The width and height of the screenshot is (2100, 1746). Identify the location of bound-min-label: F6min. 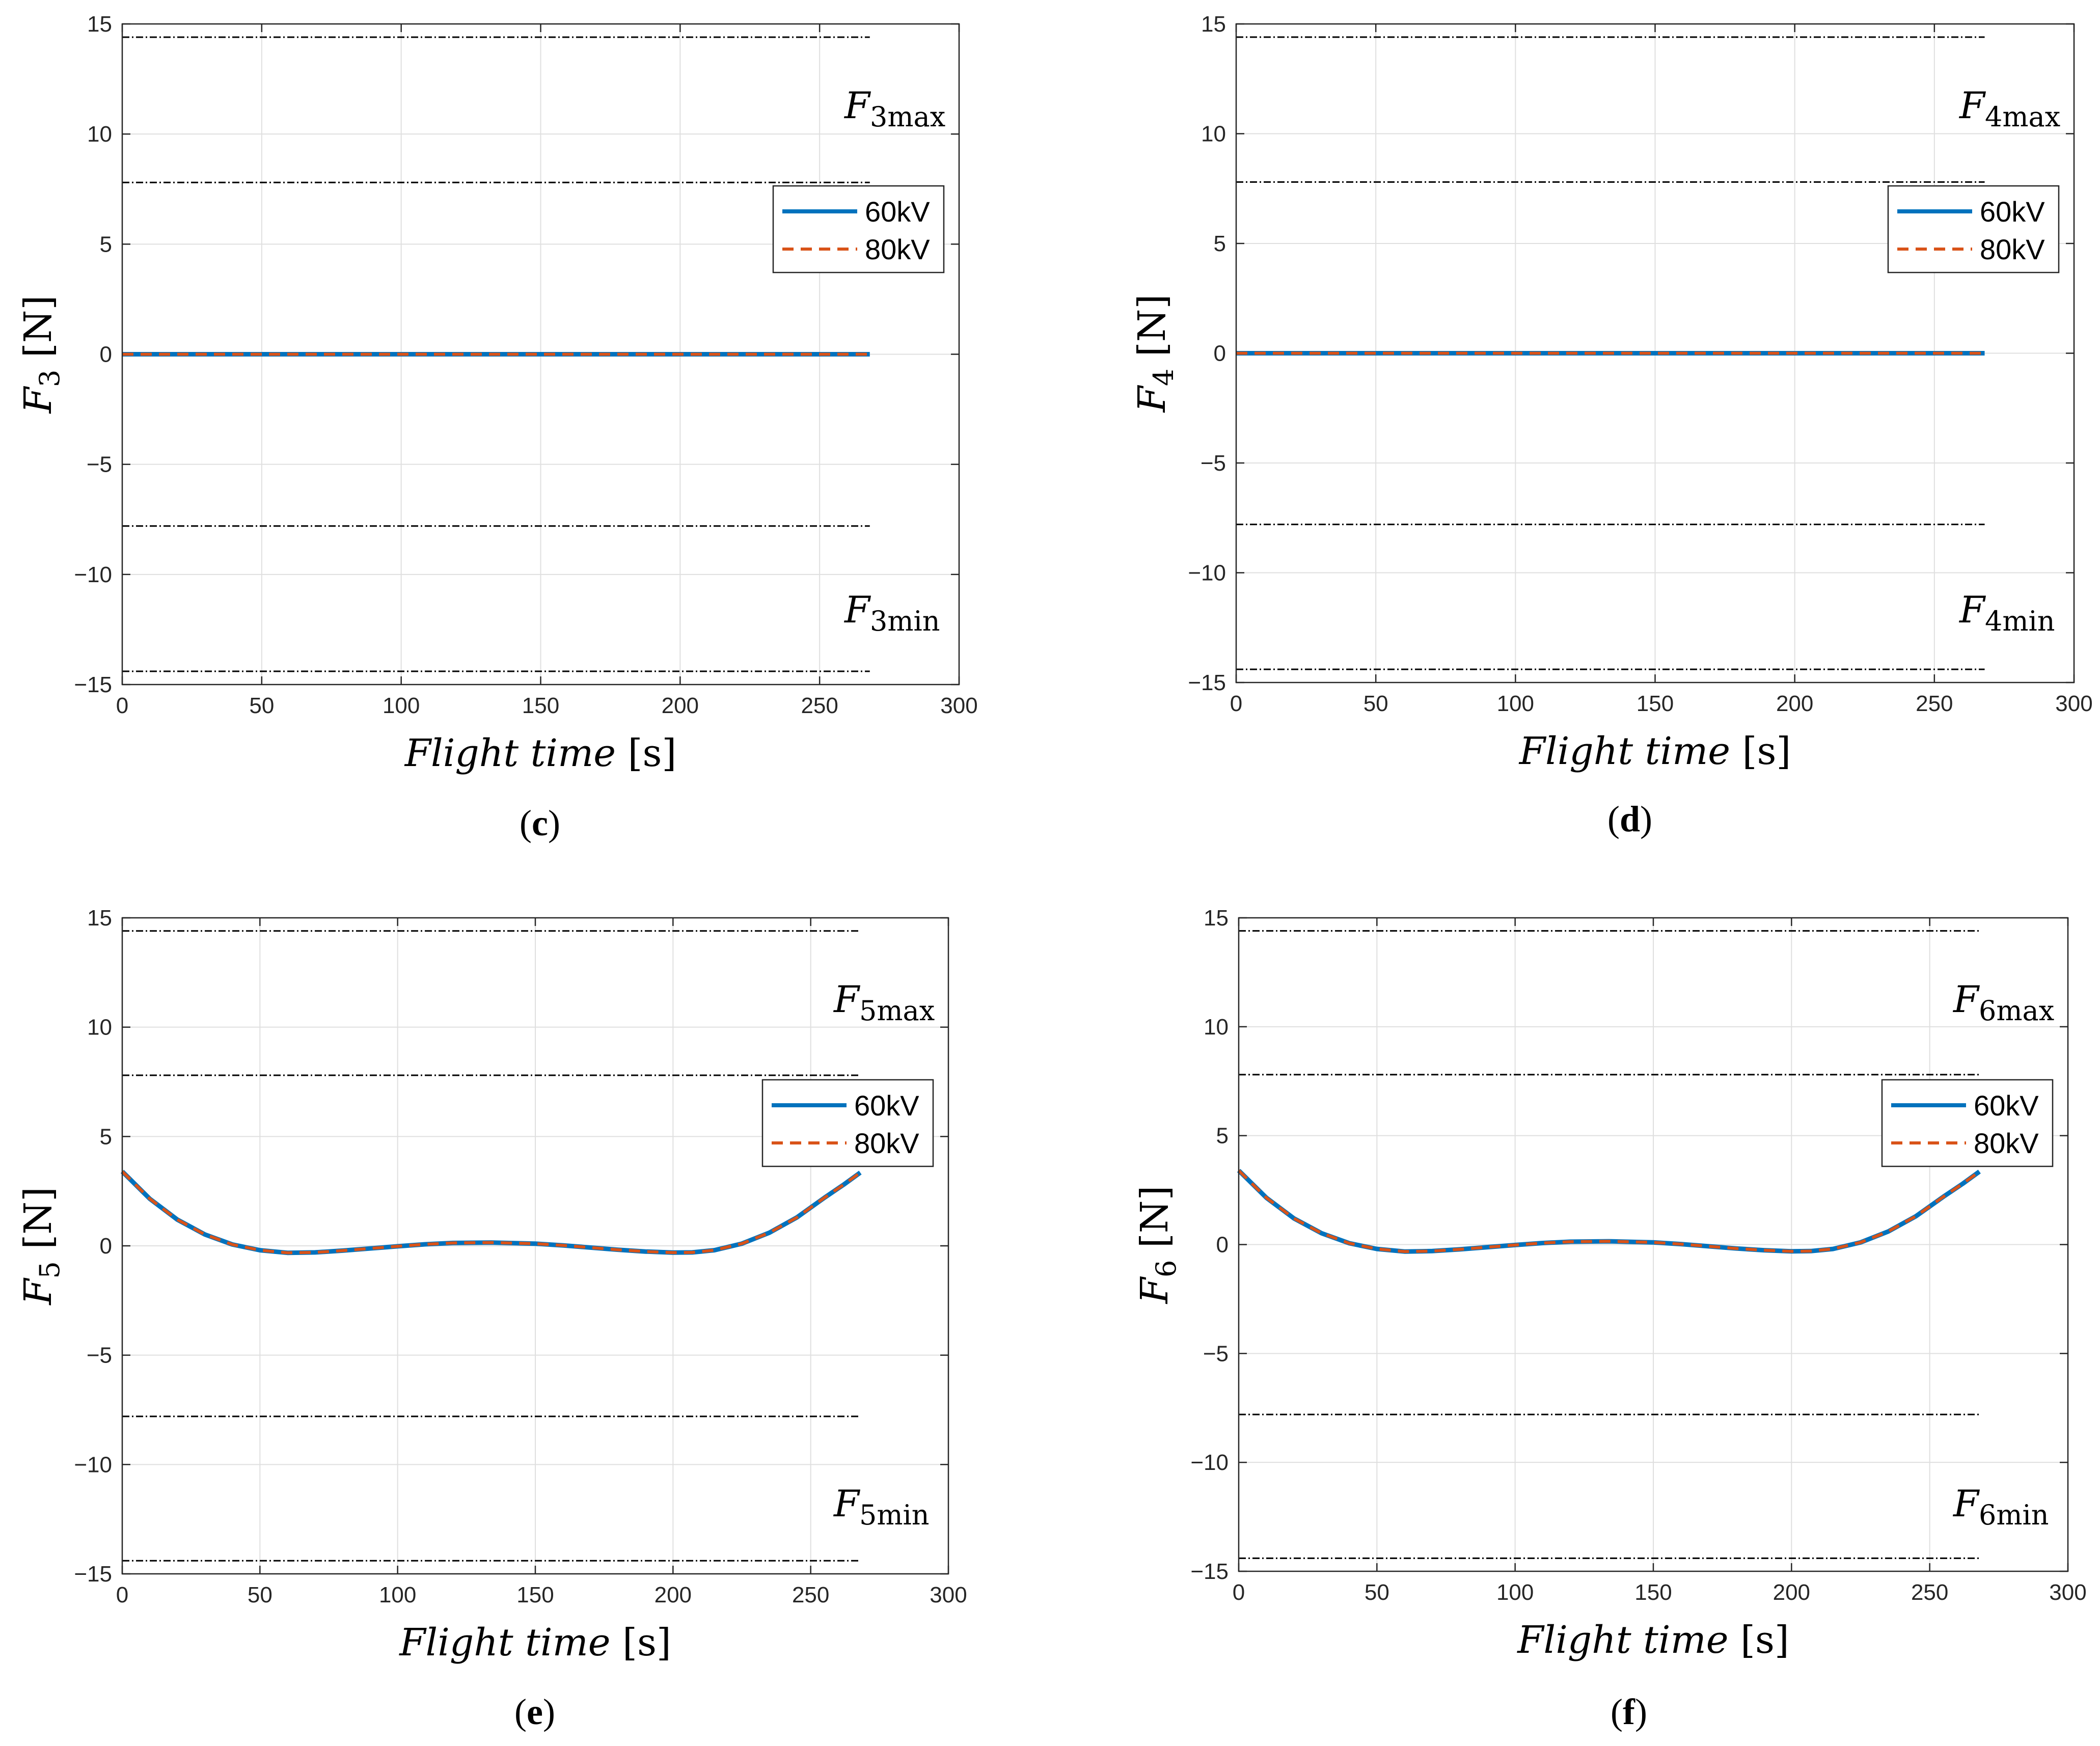
(2001, 1506).